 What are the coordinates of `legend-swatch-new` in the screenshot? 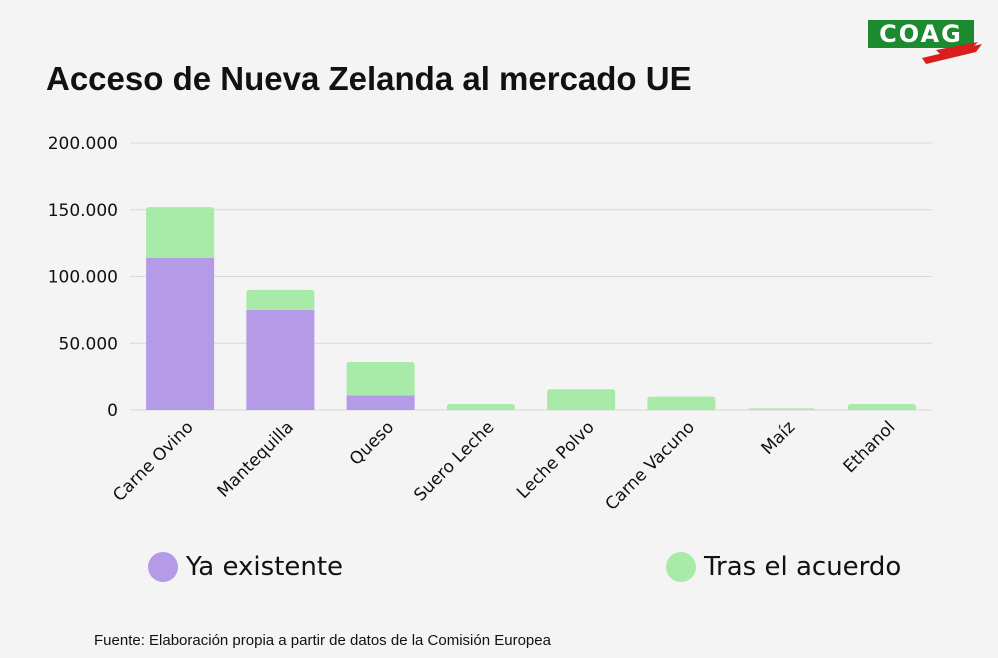 It's located at (681, 567).